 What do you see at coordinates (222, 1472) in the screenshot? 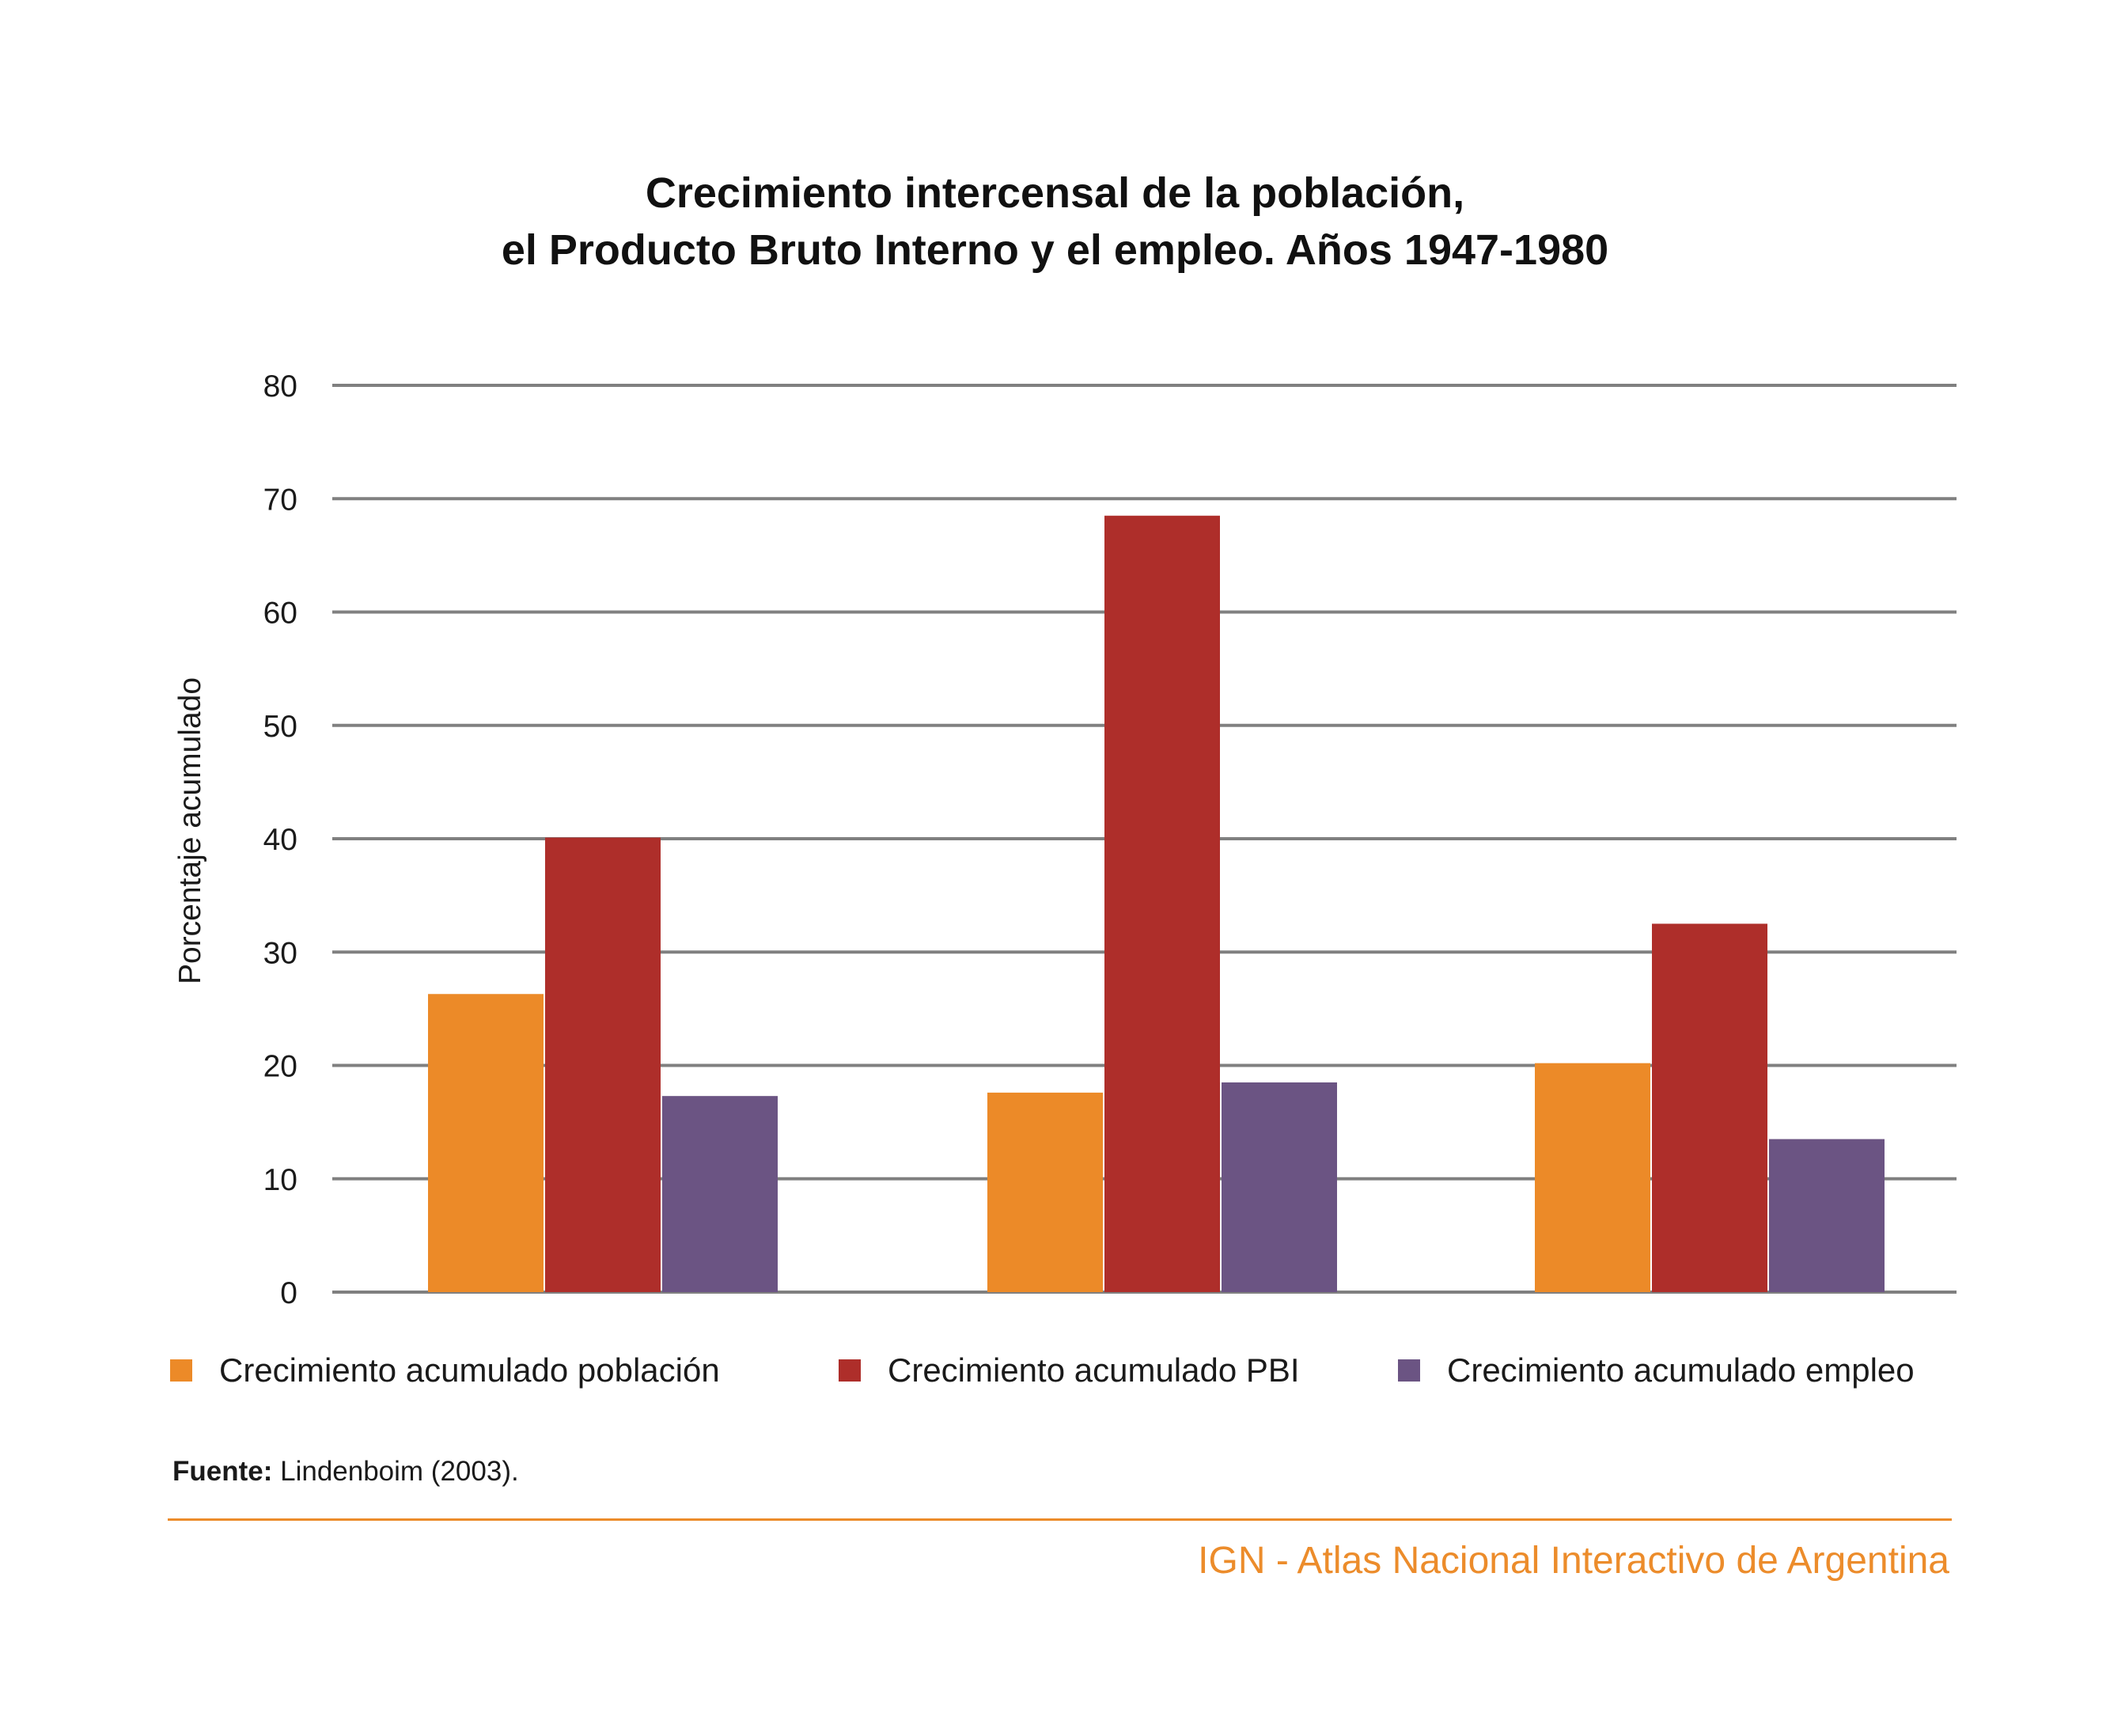
I see `source-label: Fuente:` at bounding box center [222, 1472].